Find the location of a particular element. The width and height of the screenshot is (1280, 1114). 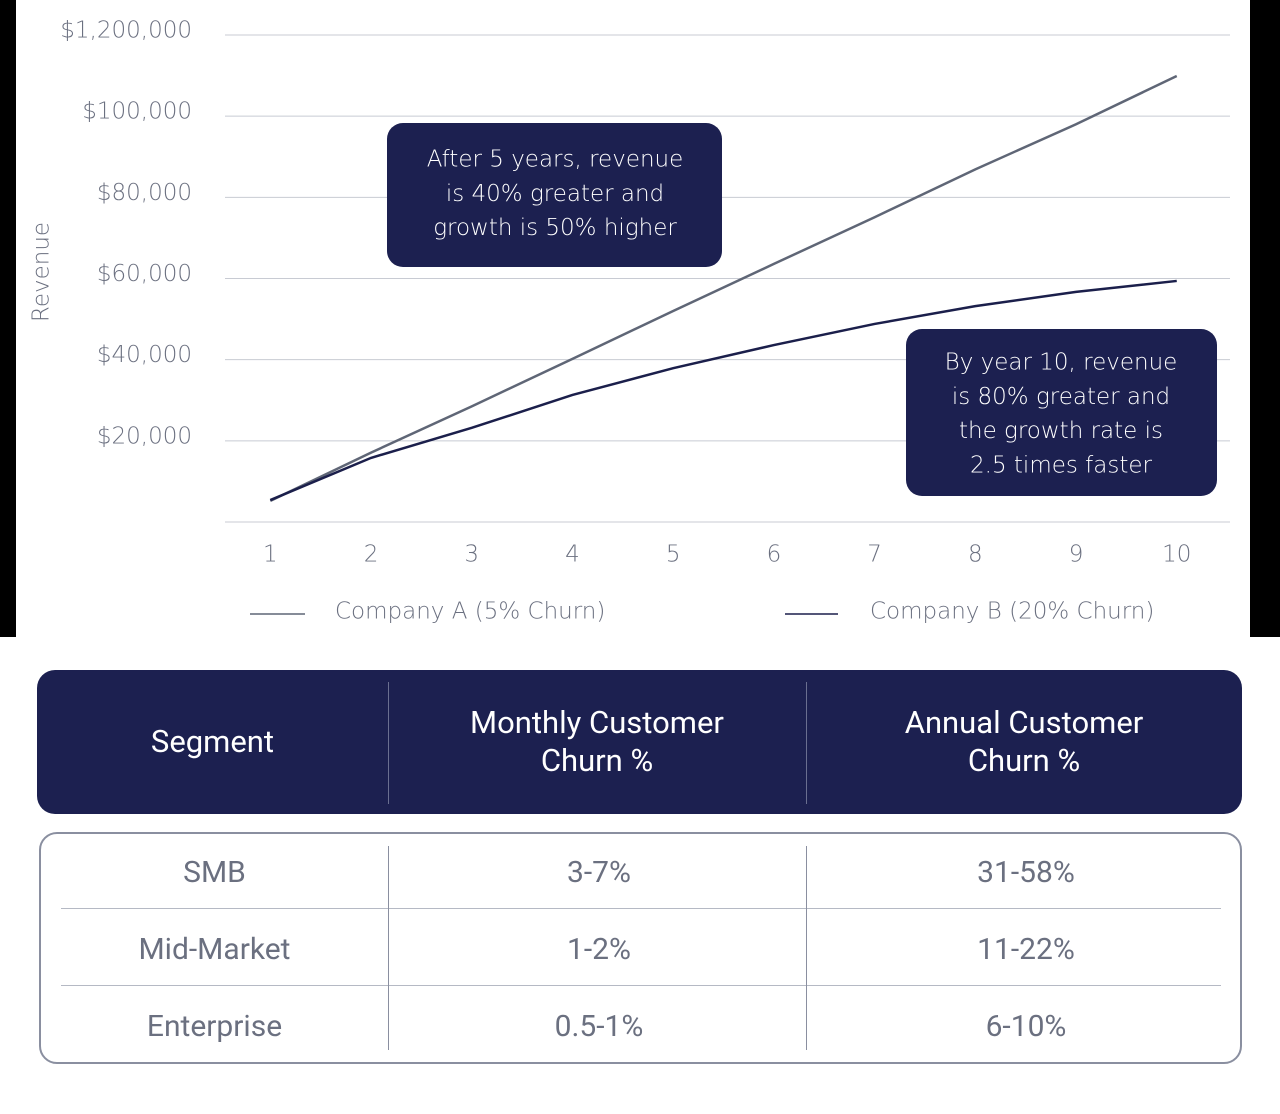

header-cell: Segment is located at coordinates (212, 742).